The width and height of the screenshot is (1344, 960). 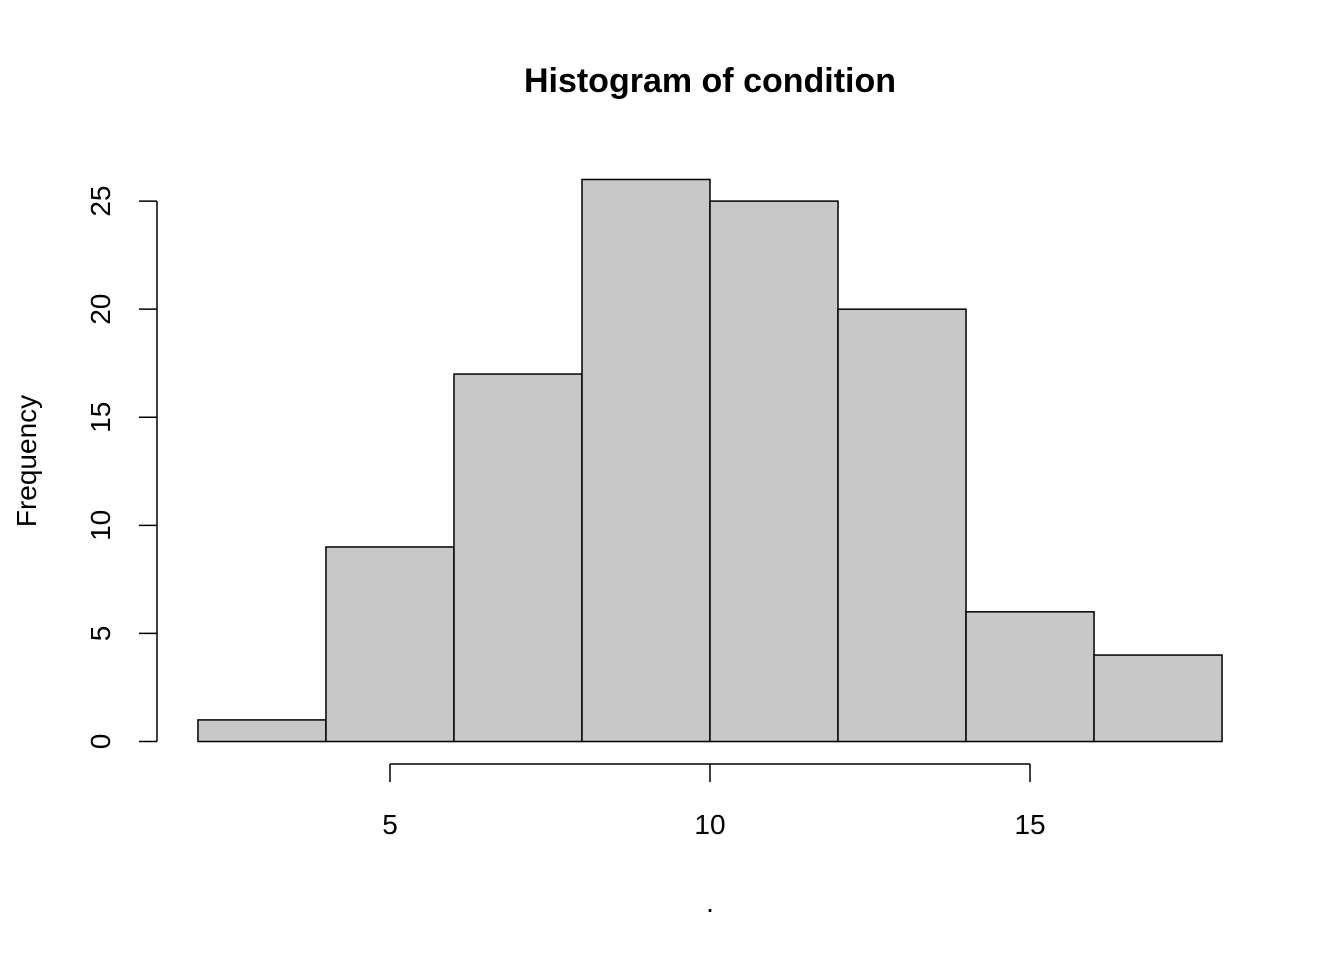 I want to click on y-axis-label: Frequency, so click(x=26, y=461).